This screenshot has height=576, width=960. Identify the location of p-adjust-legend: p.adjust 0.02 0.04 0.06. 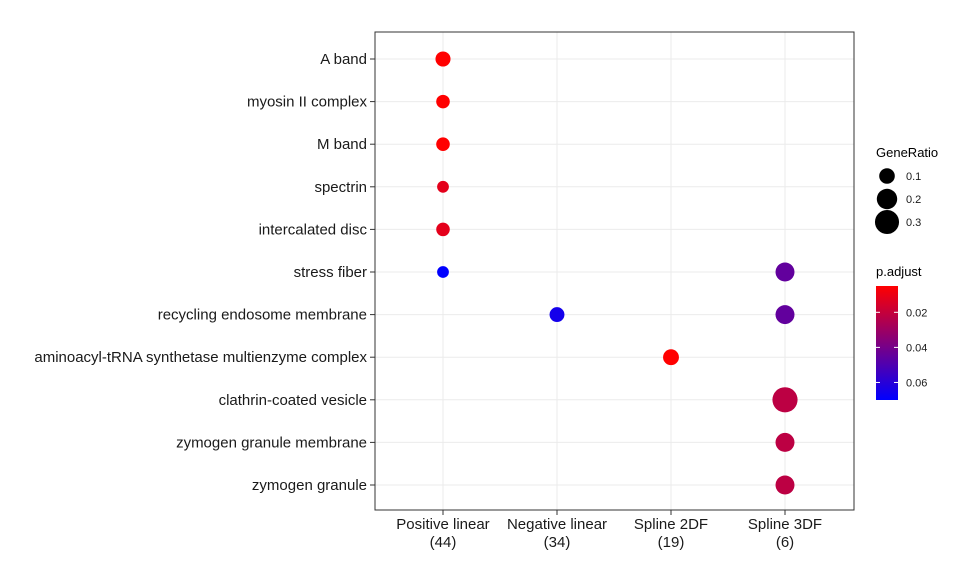
(901, 332).